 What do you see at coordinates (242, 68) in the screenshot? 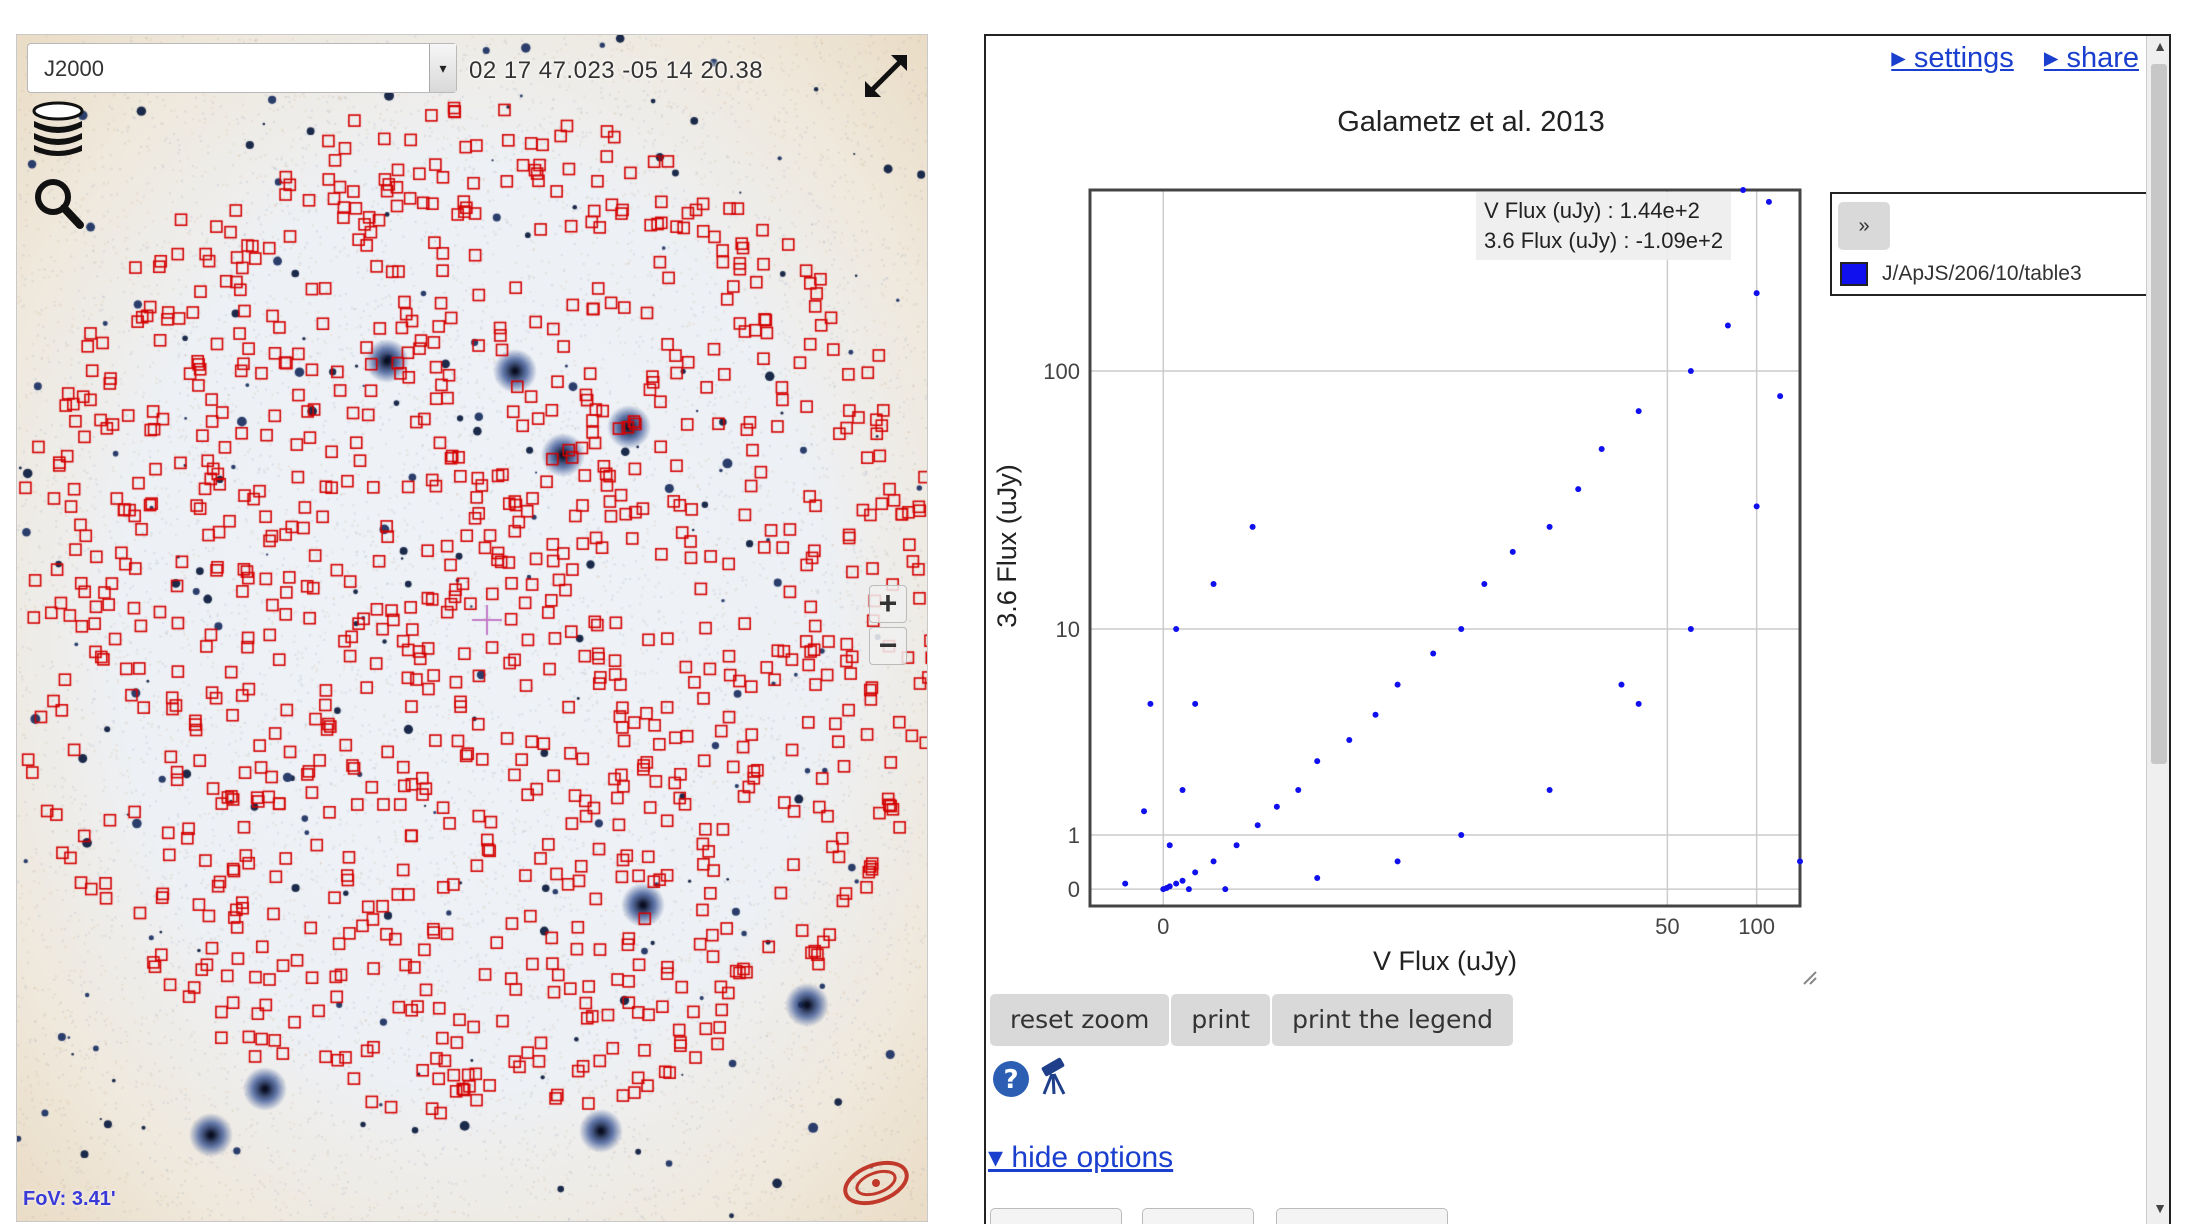
I see `frame-select: J2000 ▾` at bounding box center [242, 68].